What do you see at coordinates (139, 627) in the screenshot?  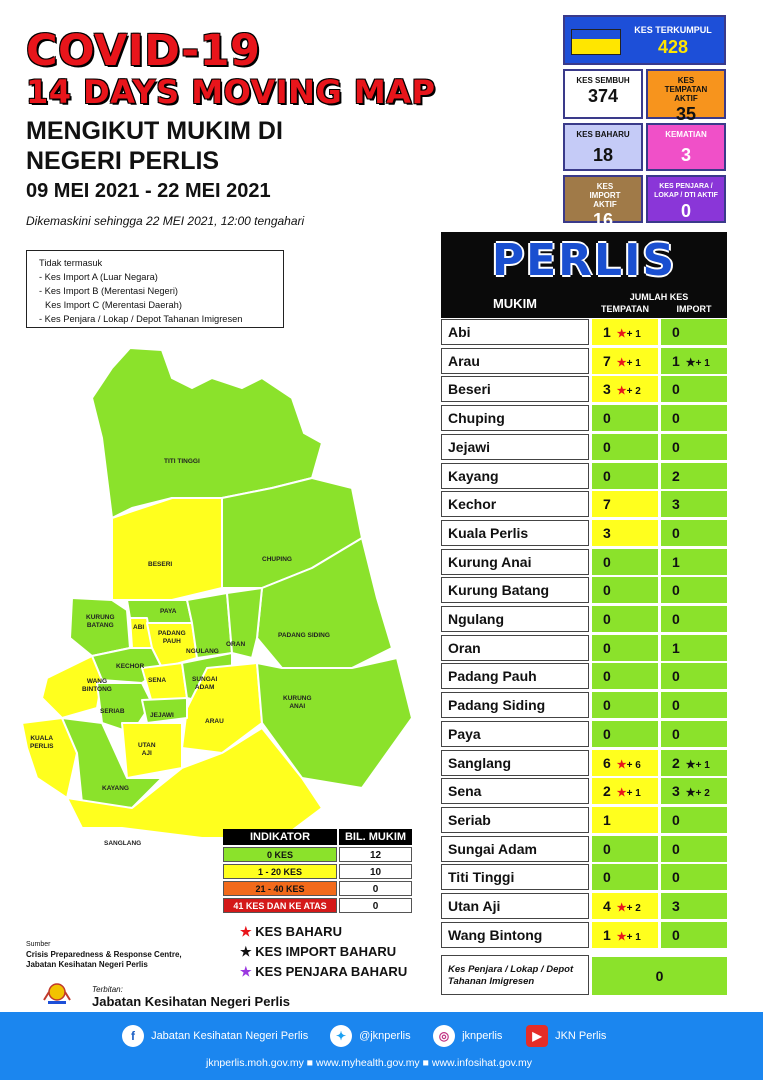 I see `map-label-abi: ABI` at bounding box center [139, 627].